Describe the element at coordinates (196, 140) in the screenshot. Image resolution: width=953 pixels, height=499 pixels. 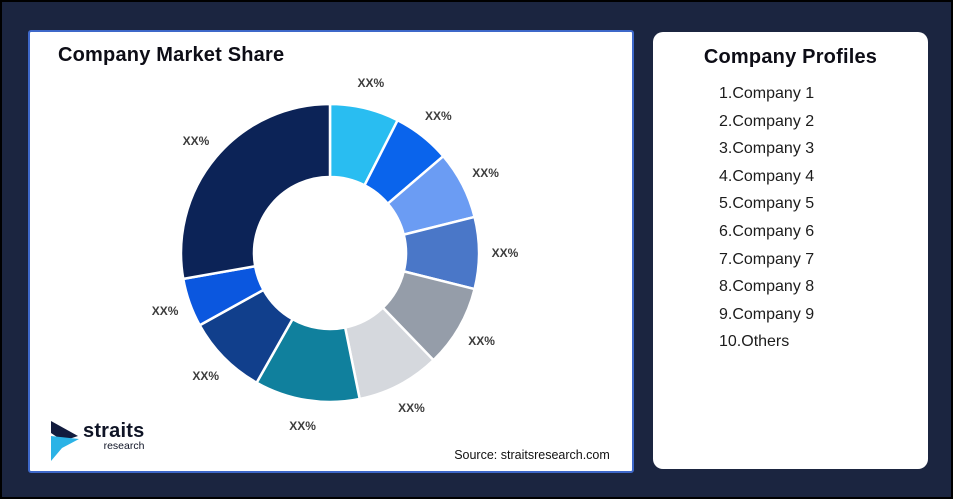
I see `segment-value-label-10: XX%` at that location.